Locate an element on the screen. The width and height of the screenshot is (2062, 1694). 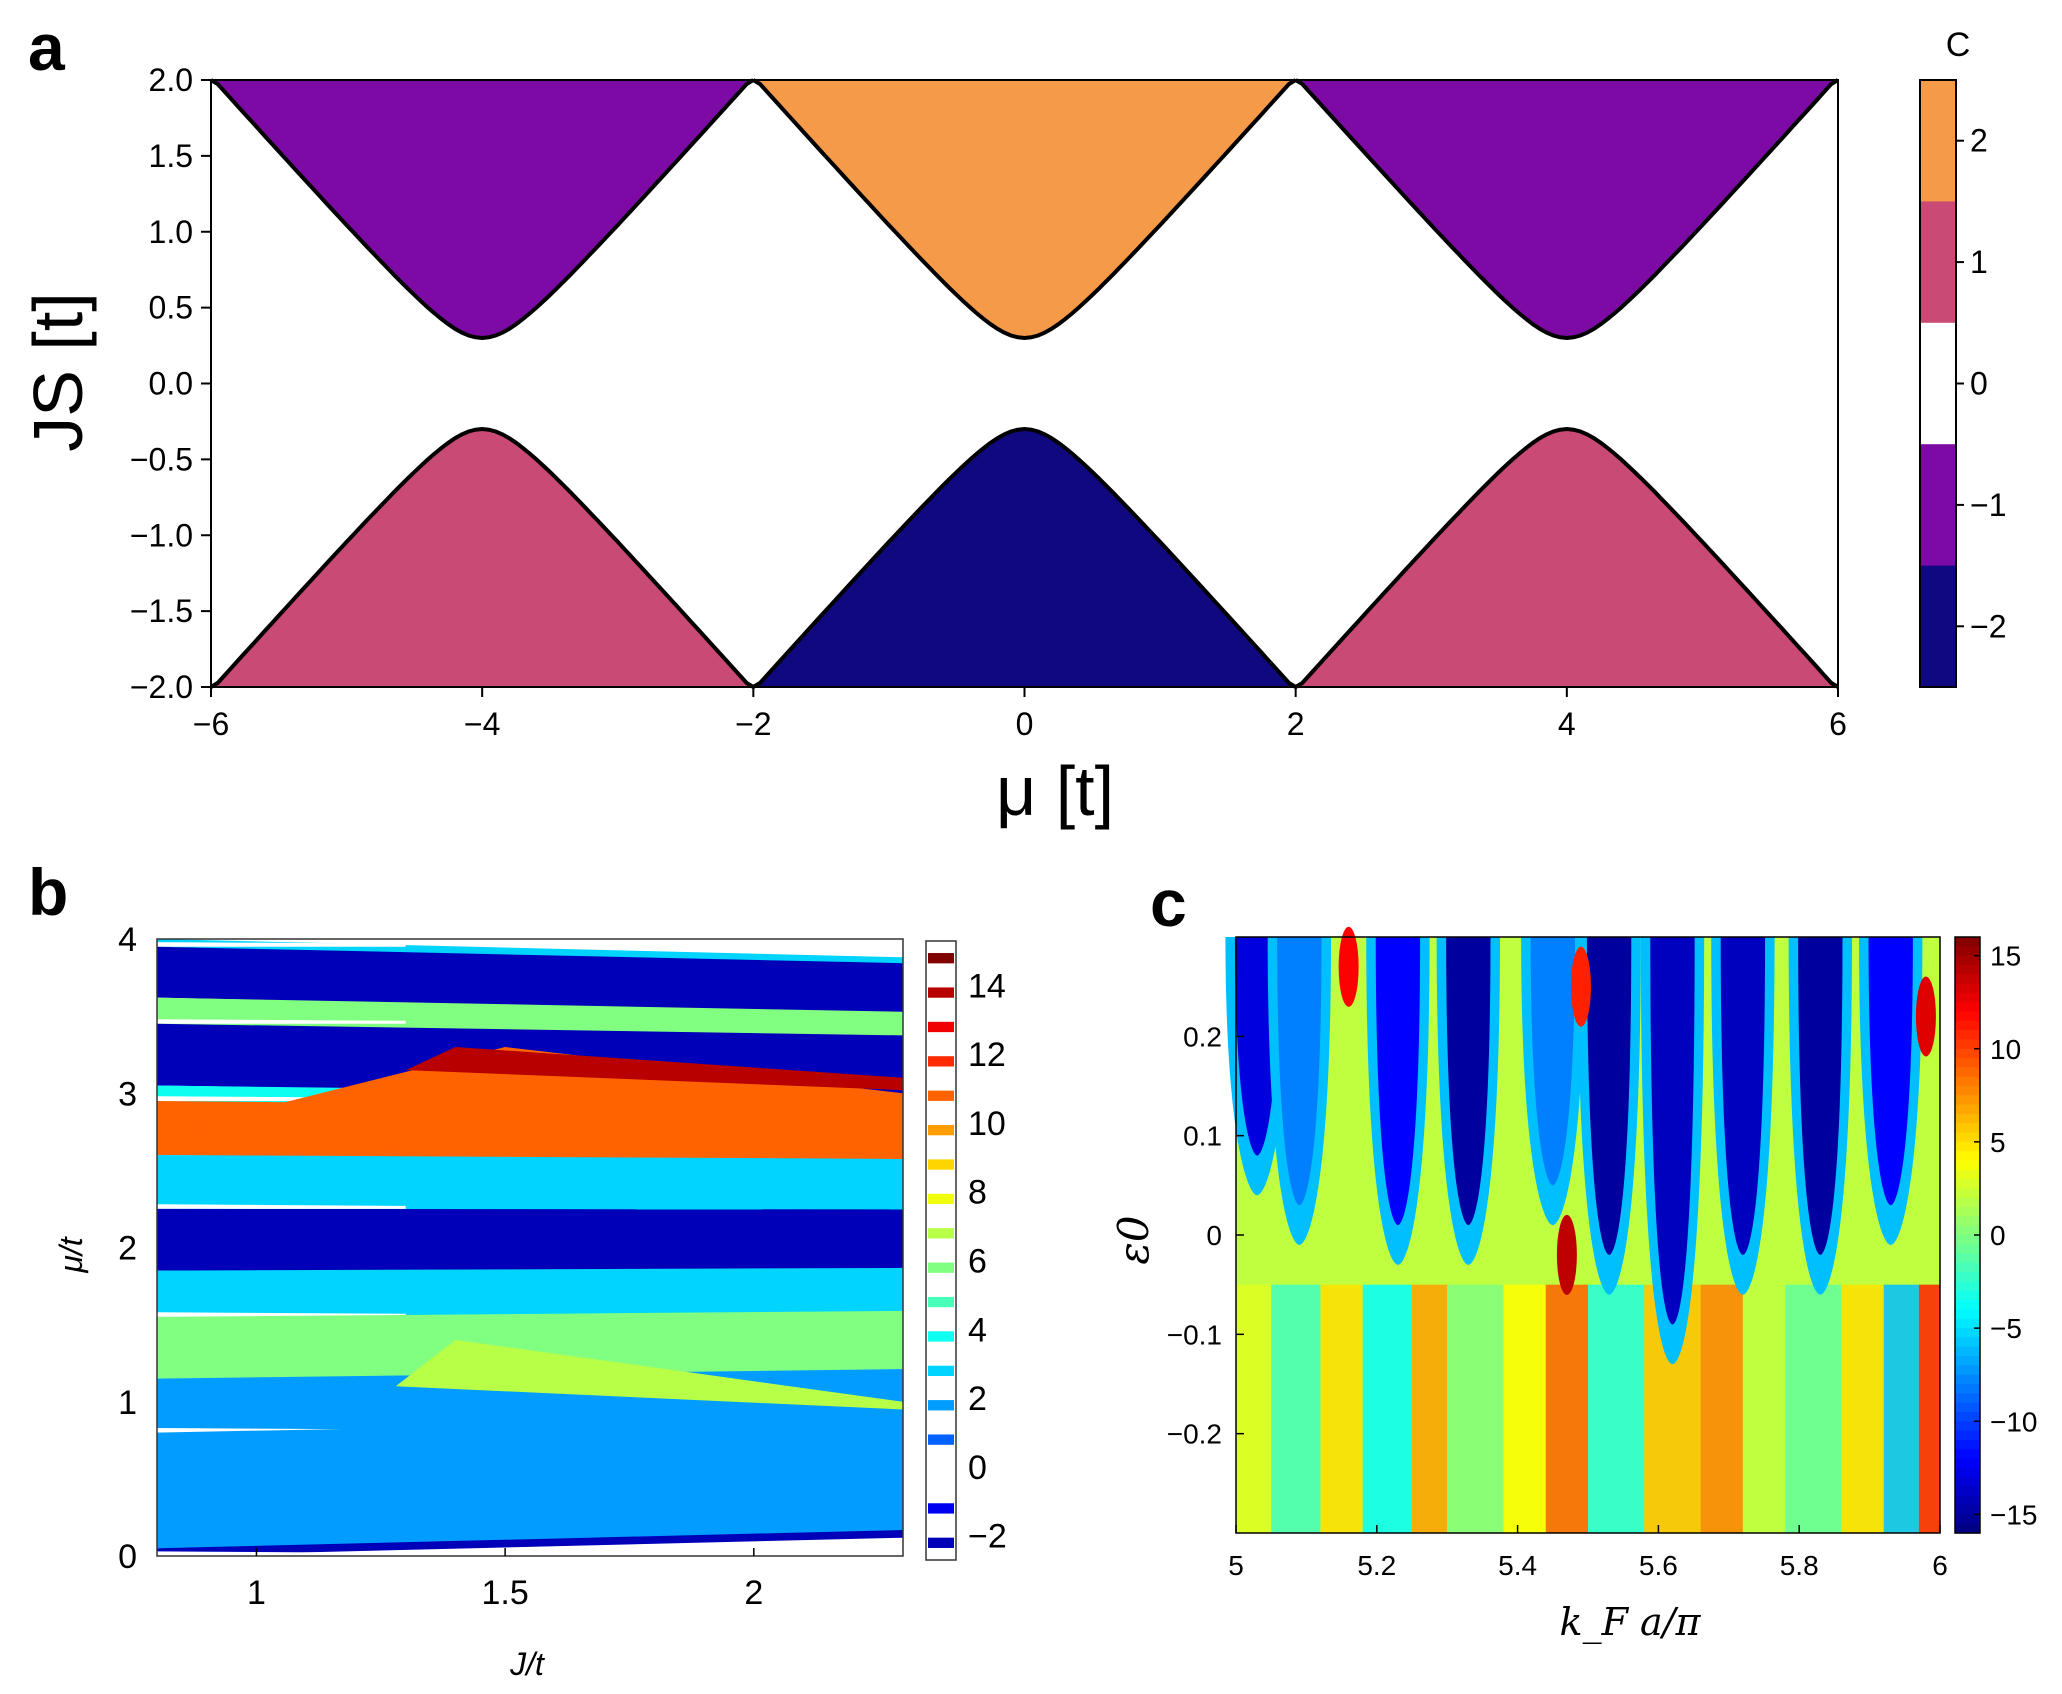
panel-a-xtick-label: 2 is located at coordinates (1296, 724).